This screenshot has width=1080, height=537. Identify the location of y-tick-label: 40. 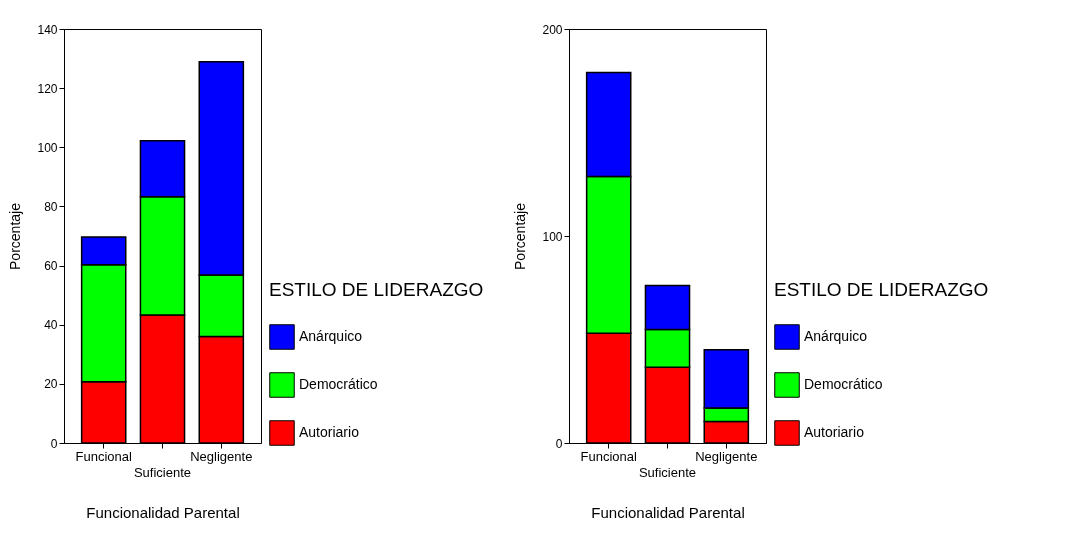
(51, 325).